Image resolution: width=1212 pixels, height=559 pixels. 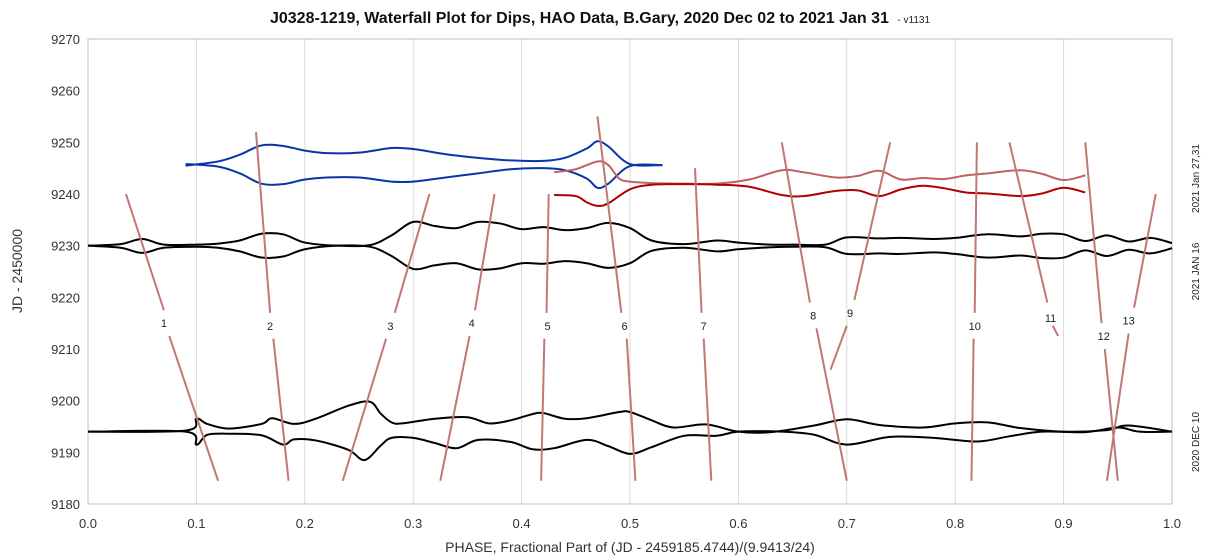 What do you see at coordinates (65, 349) in the screenshot?
I see `y-tick-label: 9210` at bounding box center [65, 349].